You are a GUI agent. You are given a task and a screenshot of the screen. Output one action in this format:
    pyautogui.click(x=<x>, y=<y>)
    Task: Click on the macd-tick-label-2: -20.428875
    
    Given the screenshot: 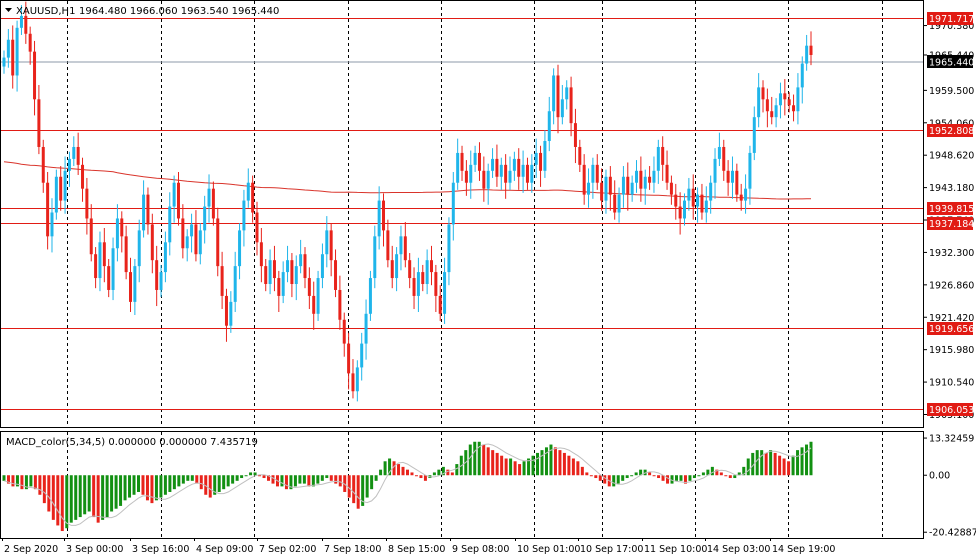 What is the action you would take?
    pyautogui.click(x=952, y=533)
    